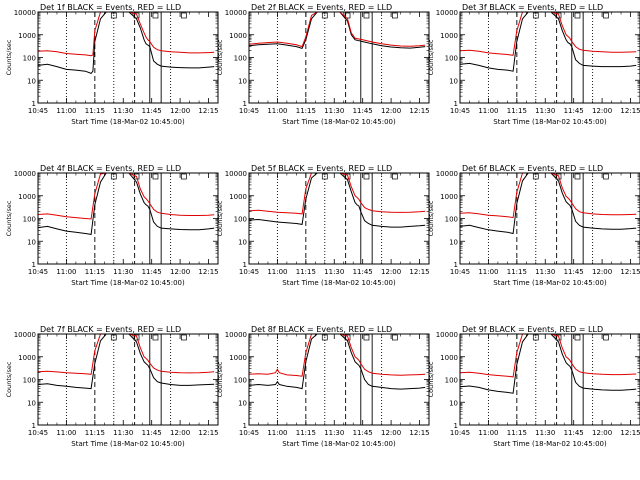 The image size is (640, 480). What do you see at coordinates (95, 272) in the screenshot?
I see `x-tick-label: 11:15` at bounding box center [95, 272].